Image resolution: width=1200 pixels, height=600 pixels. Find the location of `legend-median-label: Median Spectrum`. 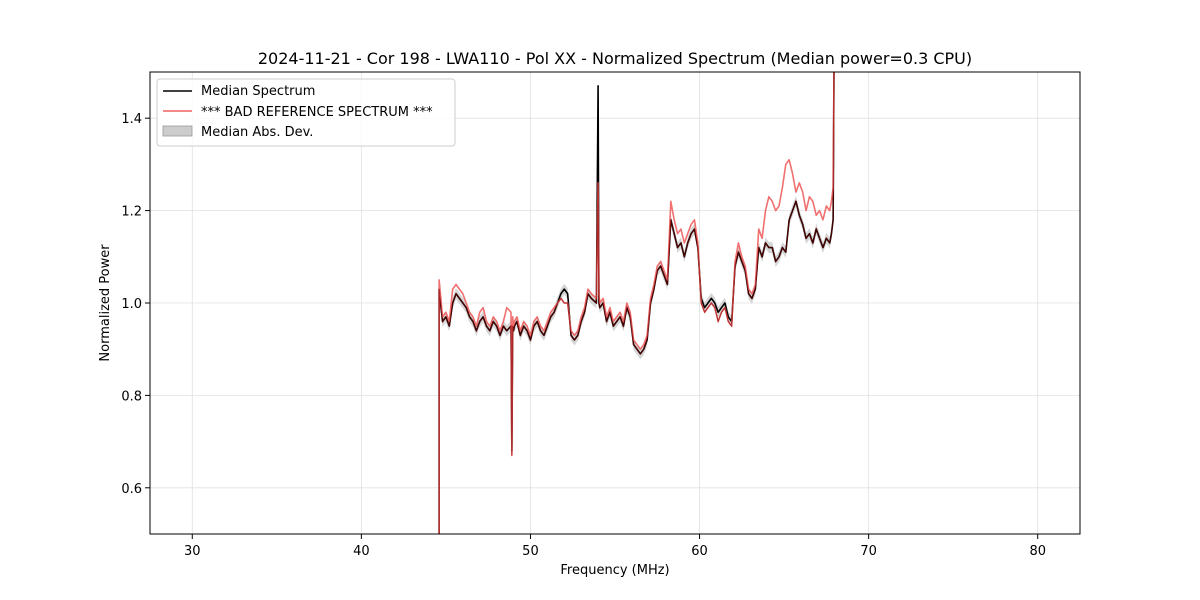

legend-median-label: Median Spectrum is located at coordinates (258, 91).